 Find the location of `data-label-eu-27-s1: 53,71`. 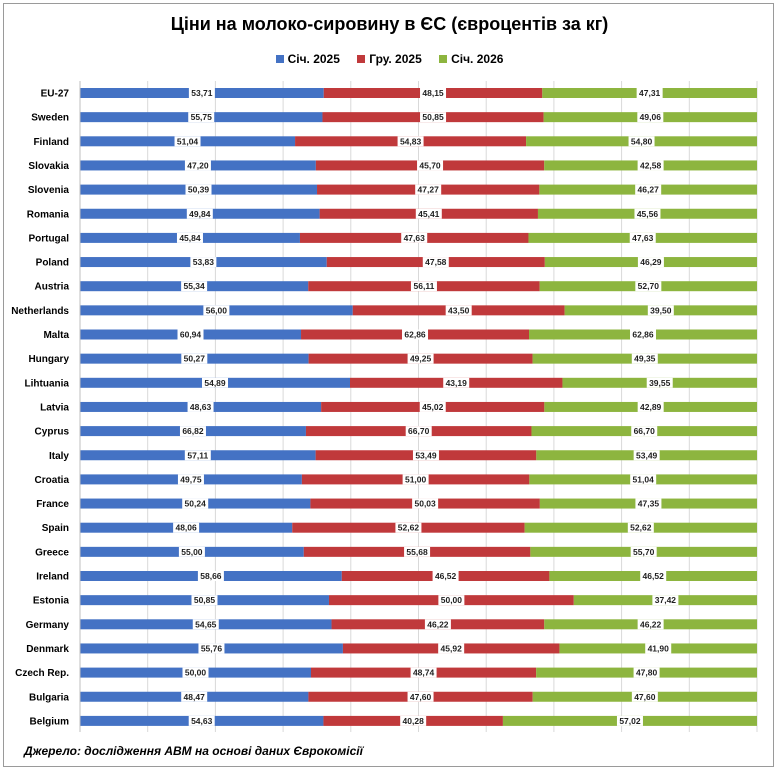

data-label-eu-27-s1: 53,71 is located at coordinates (202, 93).